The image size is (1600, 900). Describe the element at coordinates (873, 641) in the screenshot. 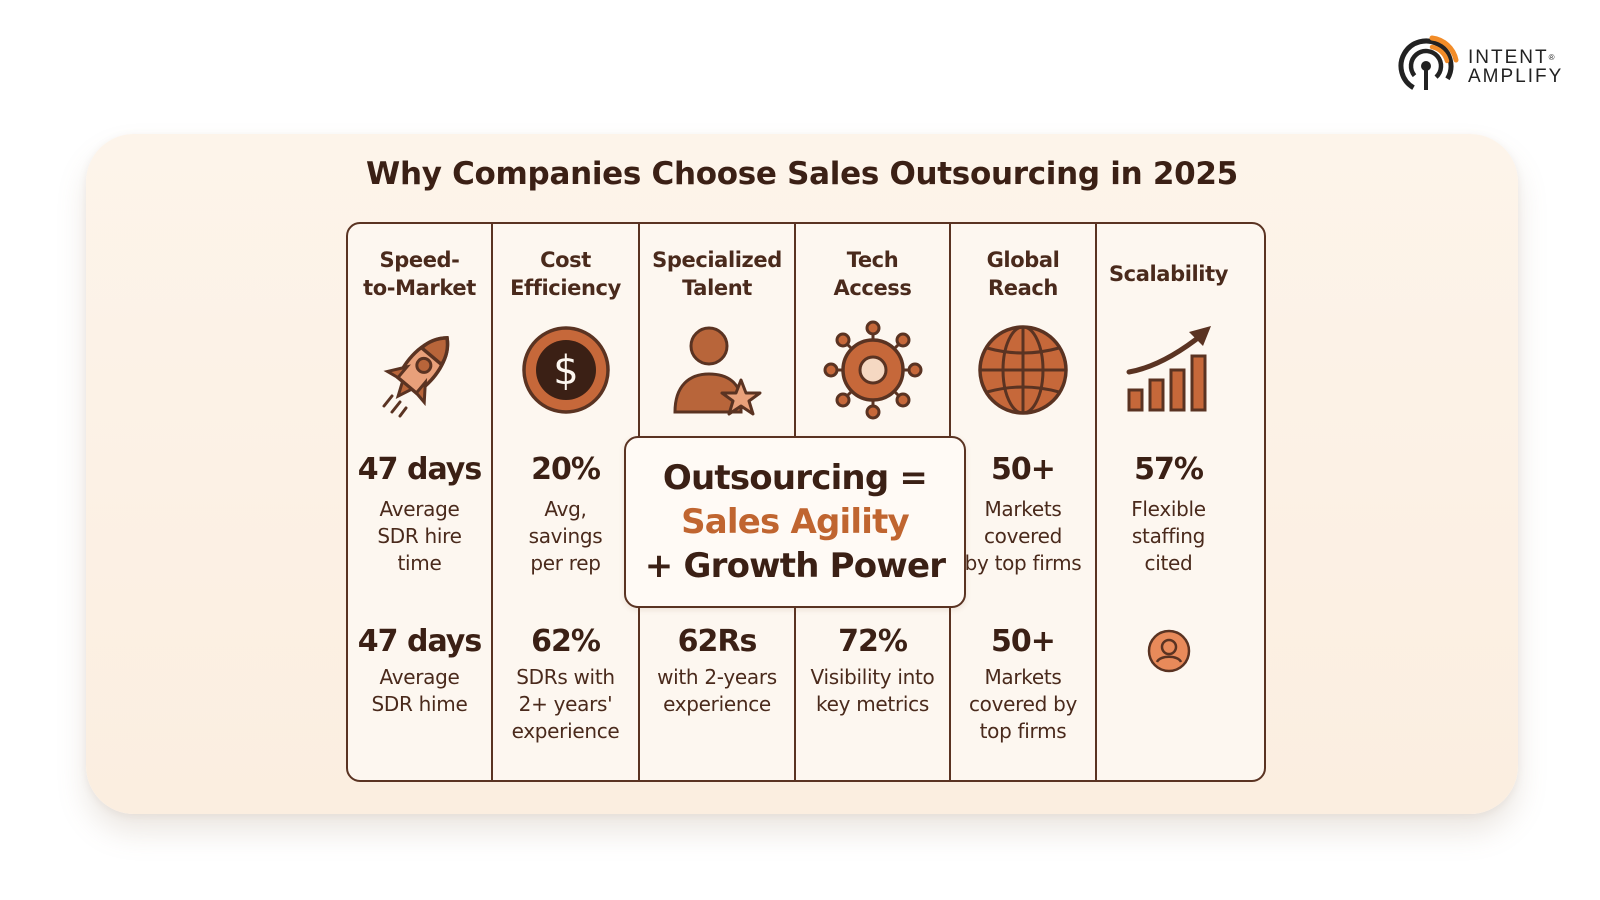

I see `stat-value-secondary: 72%` at that location.